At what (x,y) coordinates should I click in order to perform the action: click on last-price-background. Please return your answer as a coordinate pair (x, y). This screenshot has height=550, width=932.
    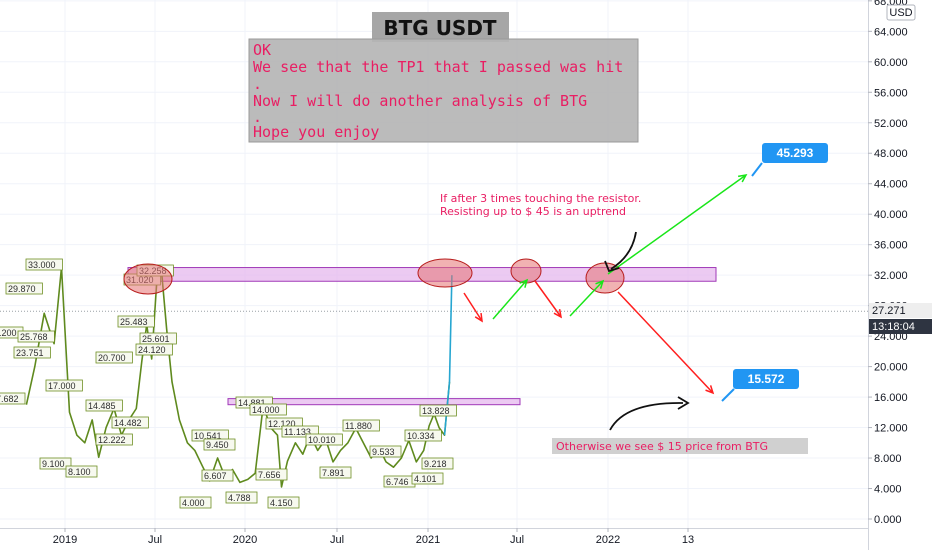
    Looking at the image, I should click on (900, 310).